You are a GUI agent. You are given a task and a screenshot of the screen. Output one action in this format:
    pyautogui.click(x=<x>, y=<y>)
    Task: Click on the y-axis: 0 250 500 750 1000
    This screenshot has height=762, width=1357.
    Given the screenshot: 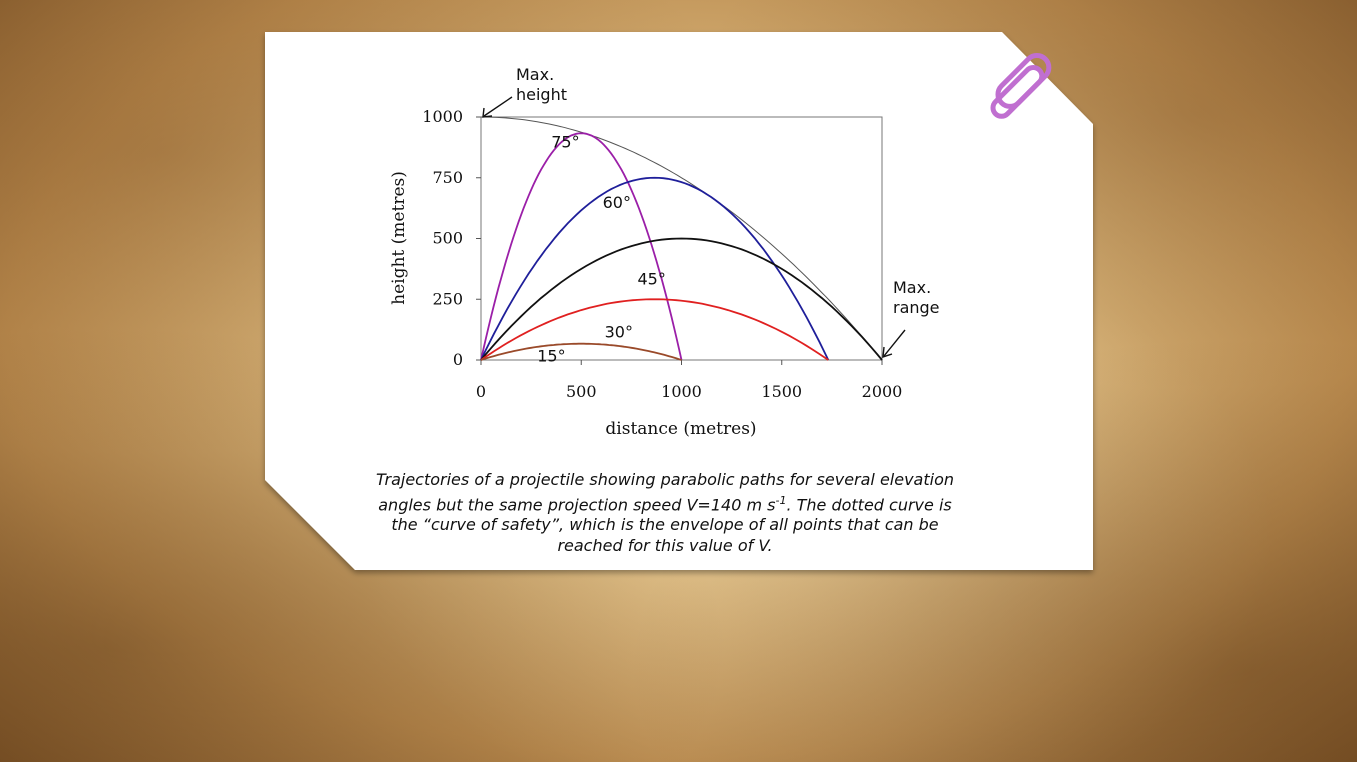 What is the action you would take?
    pyautogui.click(x=451, y=238)
    